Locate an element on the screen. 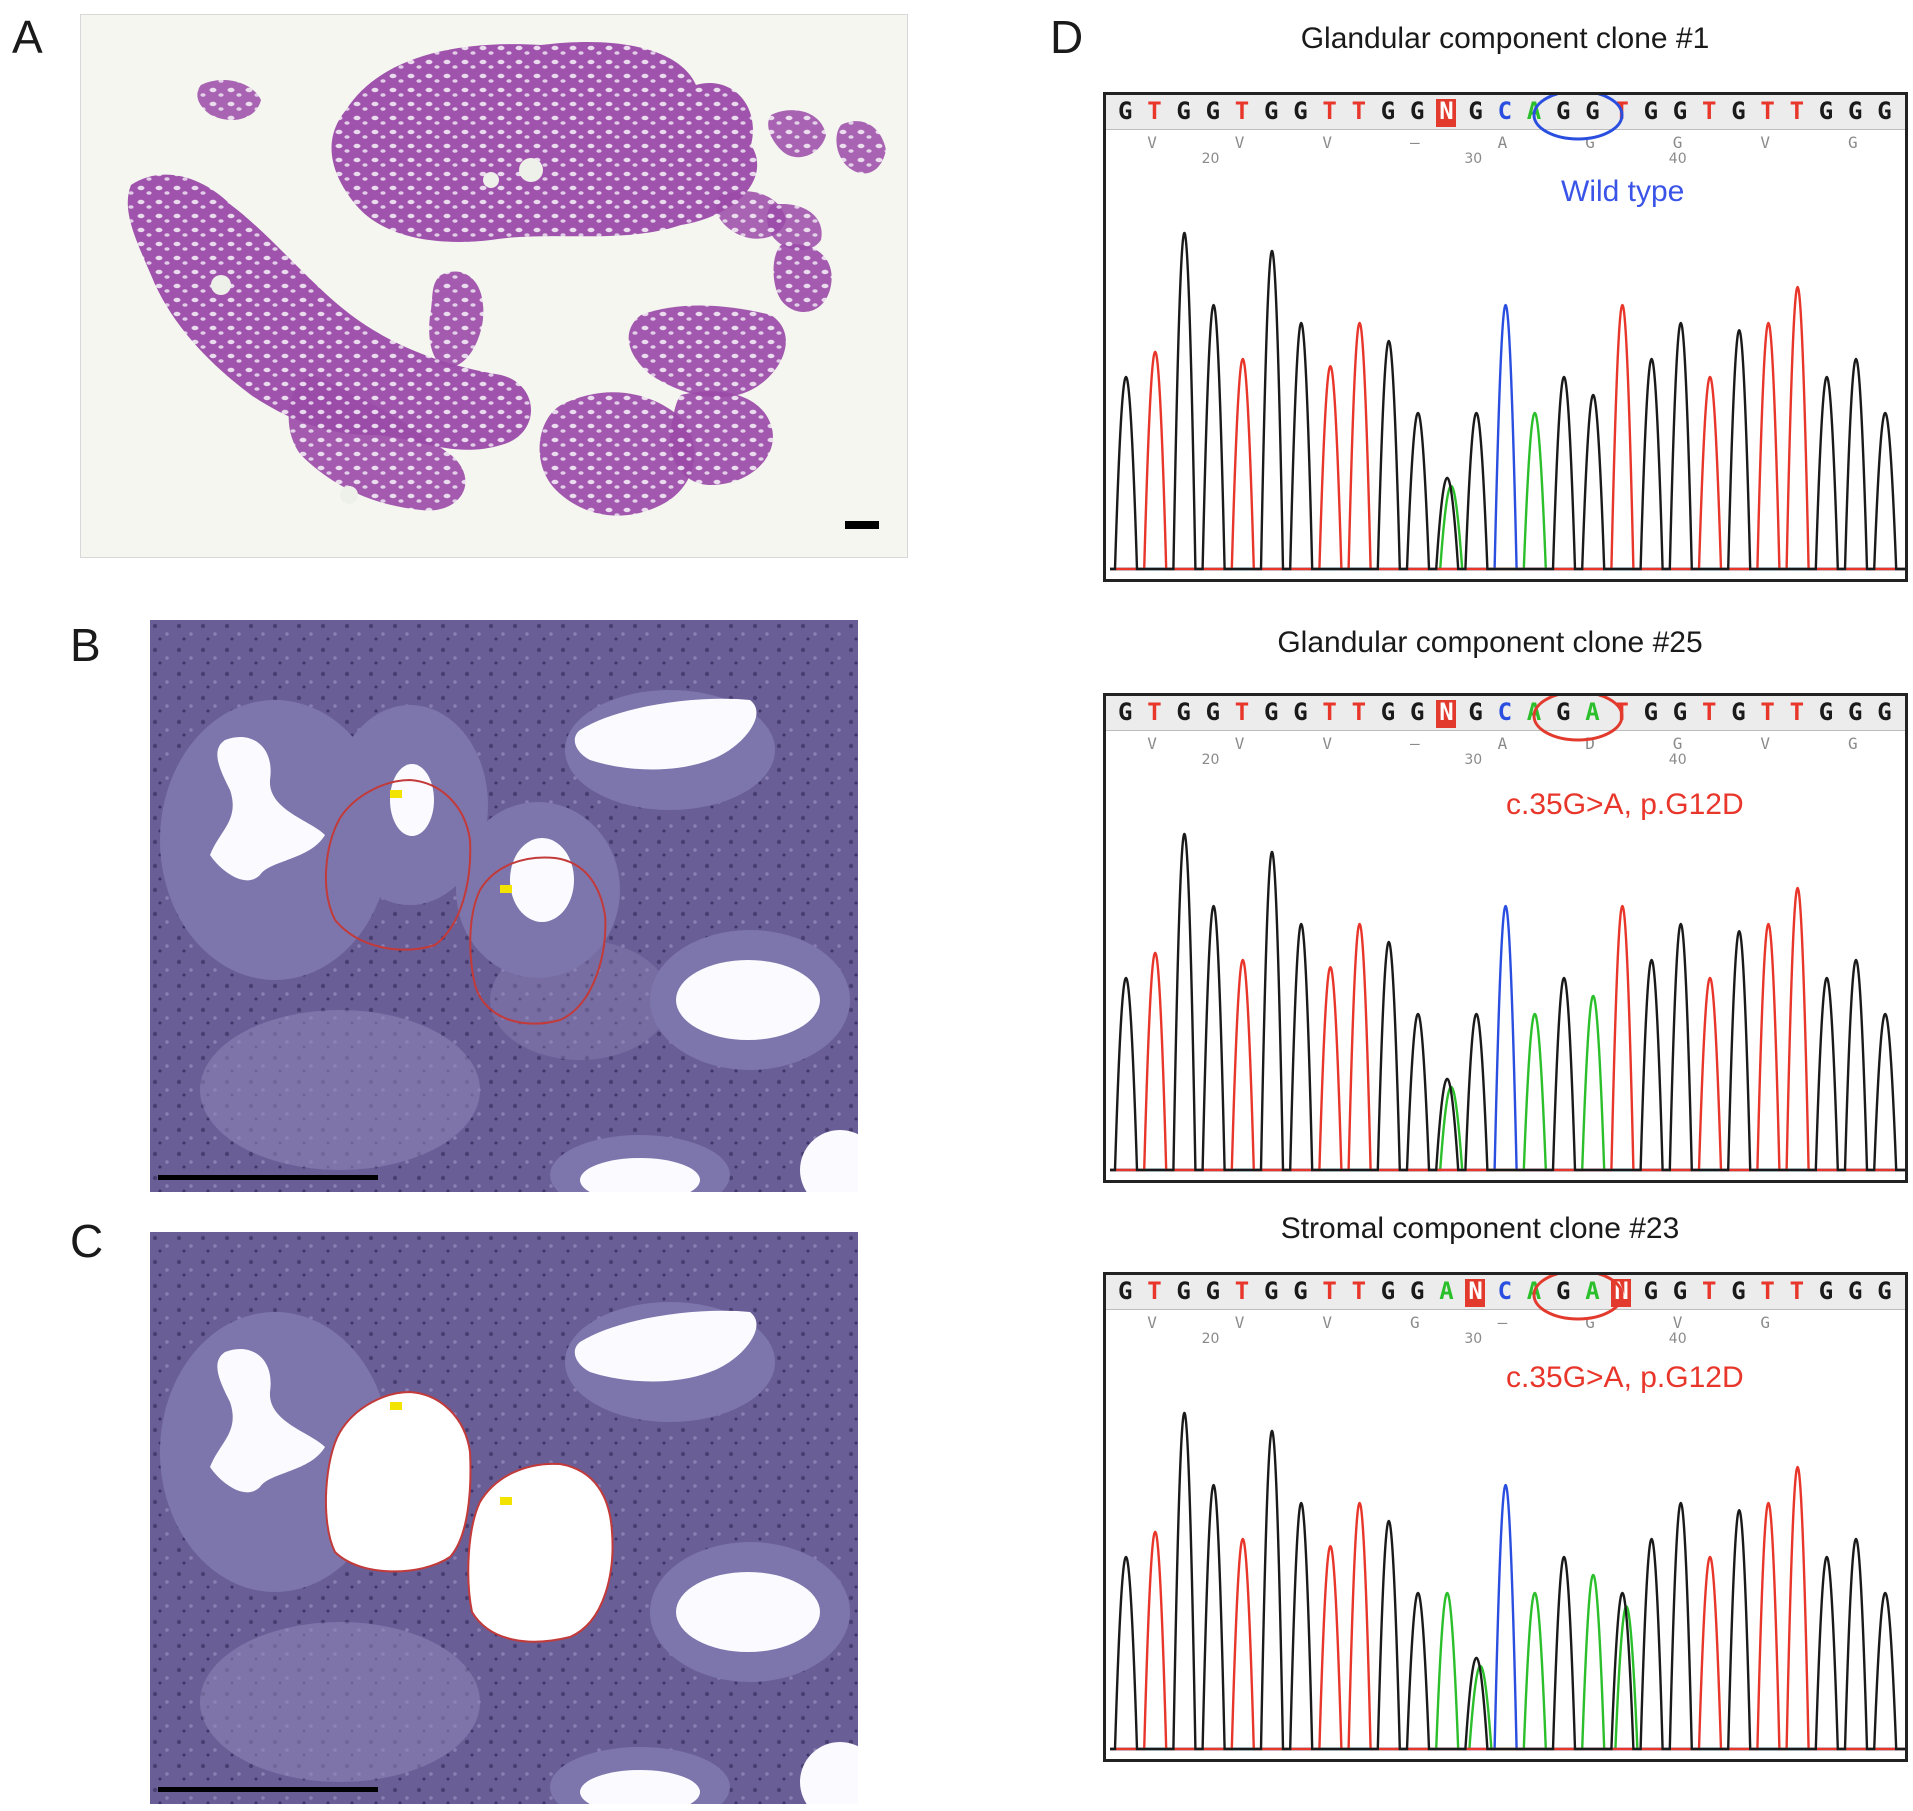 This screenshot has width=1913, height=1811. base-call: N is located at coordinates (1446, 712).